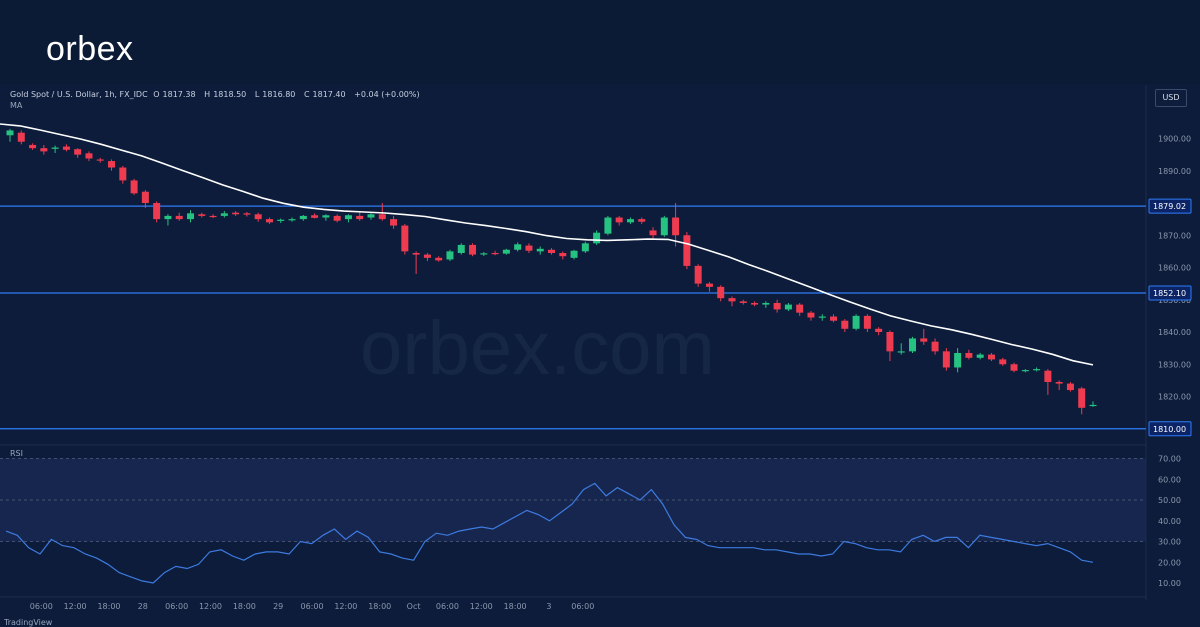 The width and height of the screenshot is (1200, 627). Describe the element at coordinates (1171, 98) in the screenshot. I see `currency-button: USD` at that location.